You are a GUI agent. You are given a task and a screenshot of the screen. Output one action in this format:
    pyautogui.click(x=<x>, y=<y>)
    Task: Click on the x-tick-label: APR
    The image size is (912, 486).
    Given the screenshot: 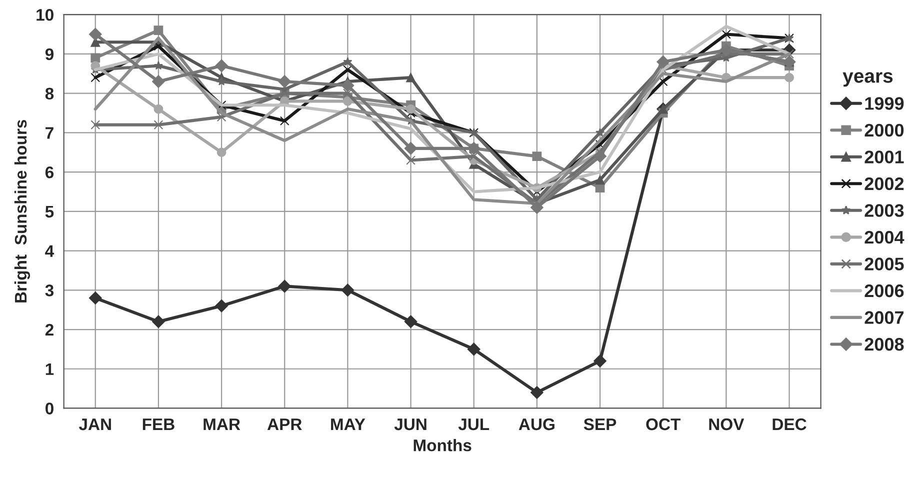 What is the action you would take?
    pyautogui.click(x=284, y=424)
    